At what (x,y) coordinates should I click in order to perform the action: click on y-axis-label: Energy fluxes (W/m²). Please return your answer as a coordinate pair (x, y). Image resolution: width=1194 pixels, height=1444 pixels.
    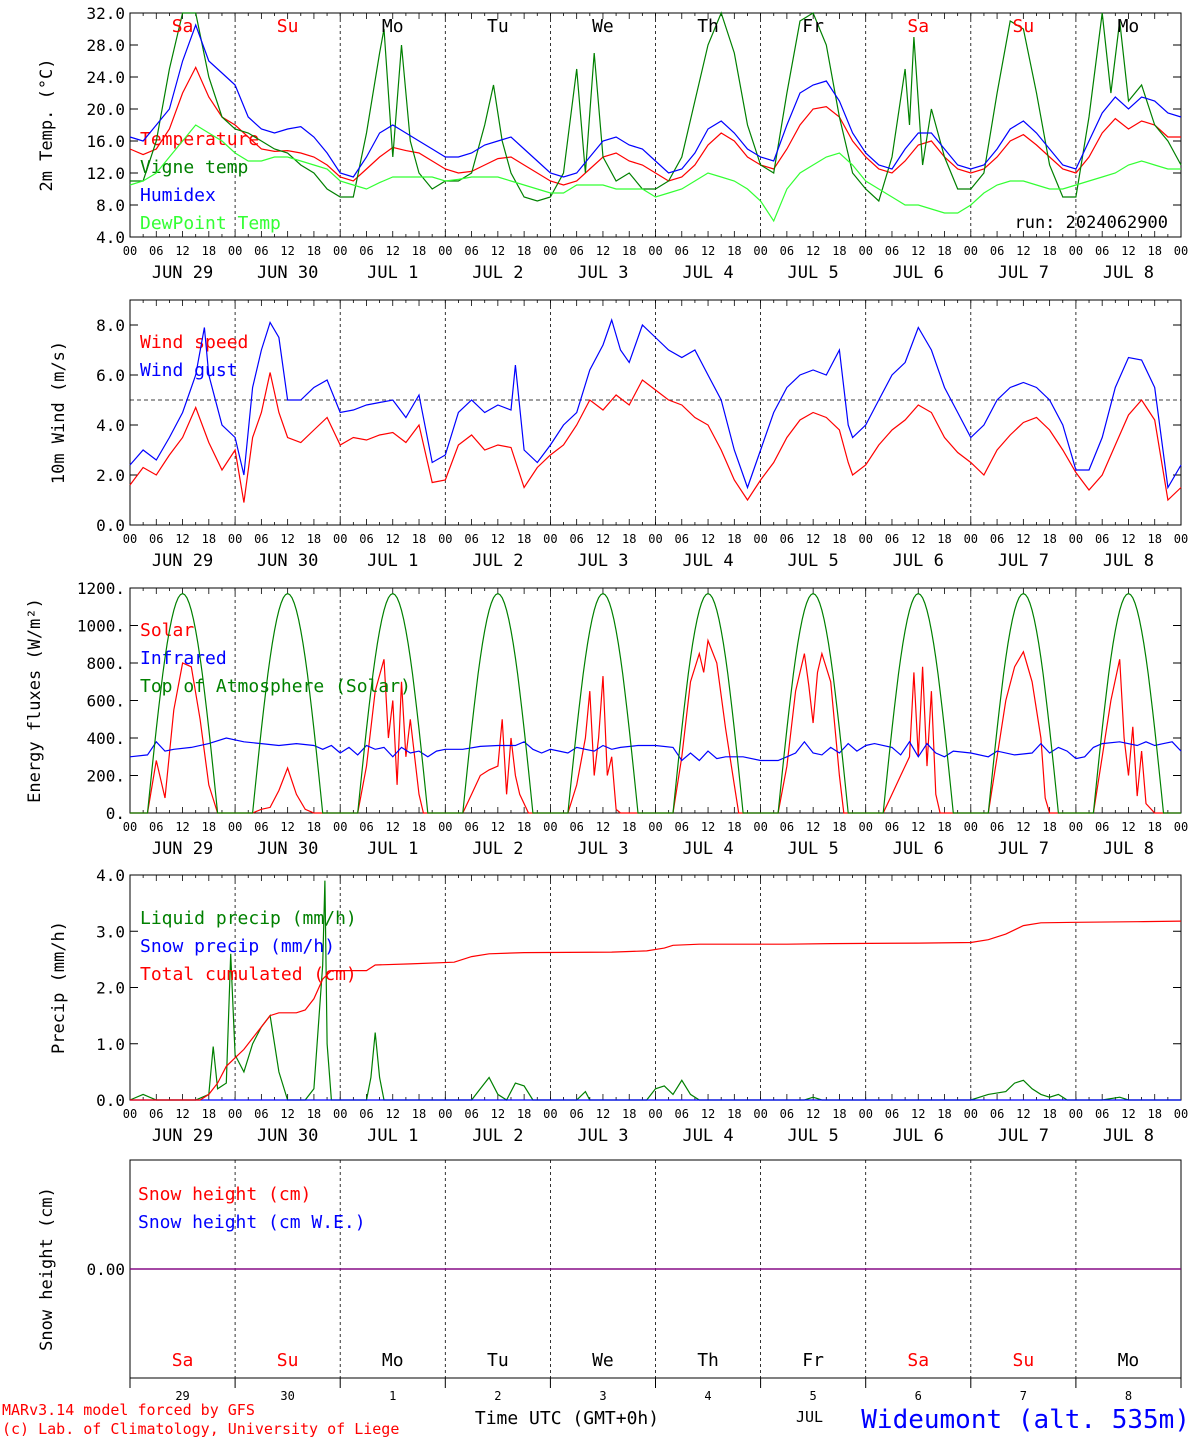
    Looking at the image, I should click on (35, 700).